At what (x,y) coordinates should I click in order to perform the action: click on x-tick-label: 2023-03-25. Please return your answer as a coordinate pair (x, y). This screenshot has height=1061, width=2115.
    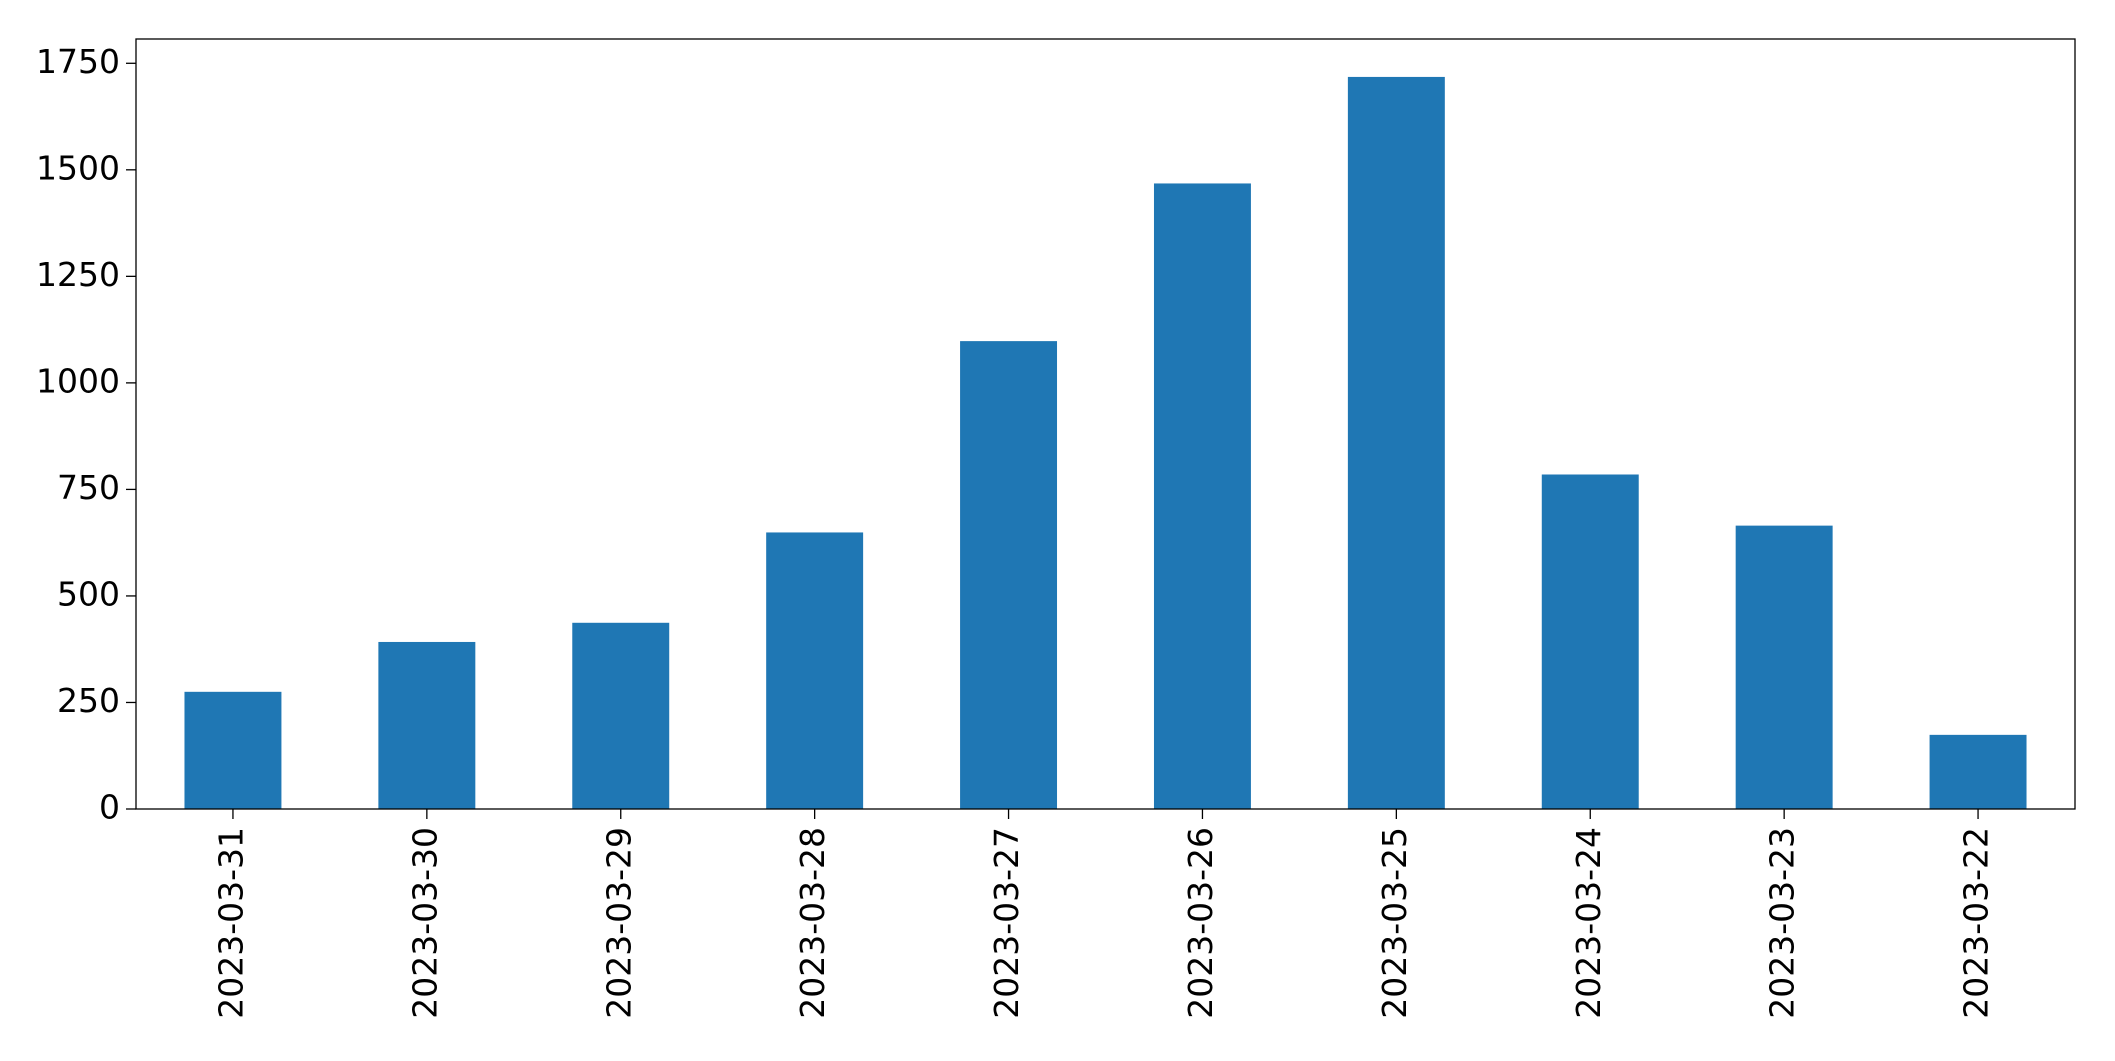
    Looking at the image, I should click on (1394, 923).